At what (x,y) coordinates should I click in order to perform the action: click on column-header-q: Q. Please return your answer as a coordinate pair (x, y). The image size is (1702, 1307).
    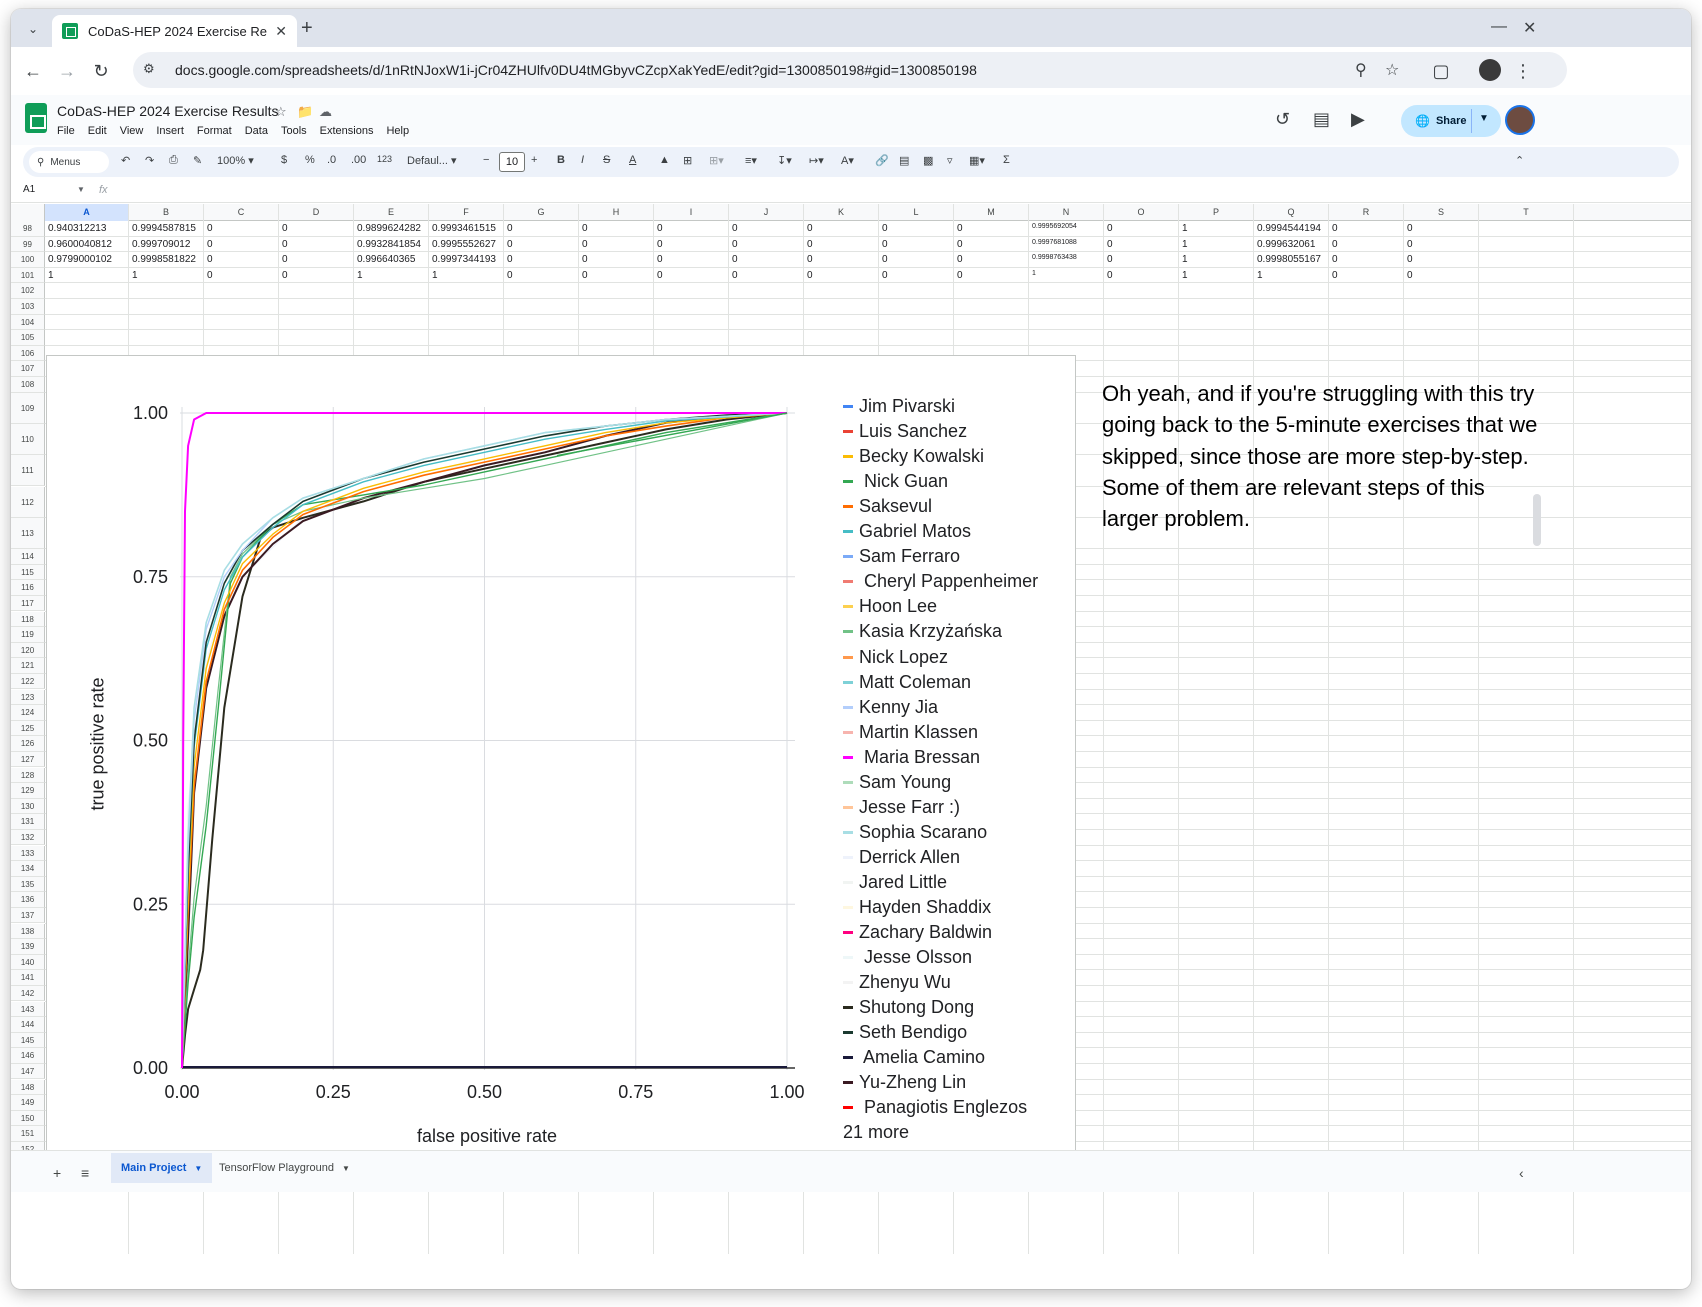
    Looking at the image, I should click on (1291, 212).